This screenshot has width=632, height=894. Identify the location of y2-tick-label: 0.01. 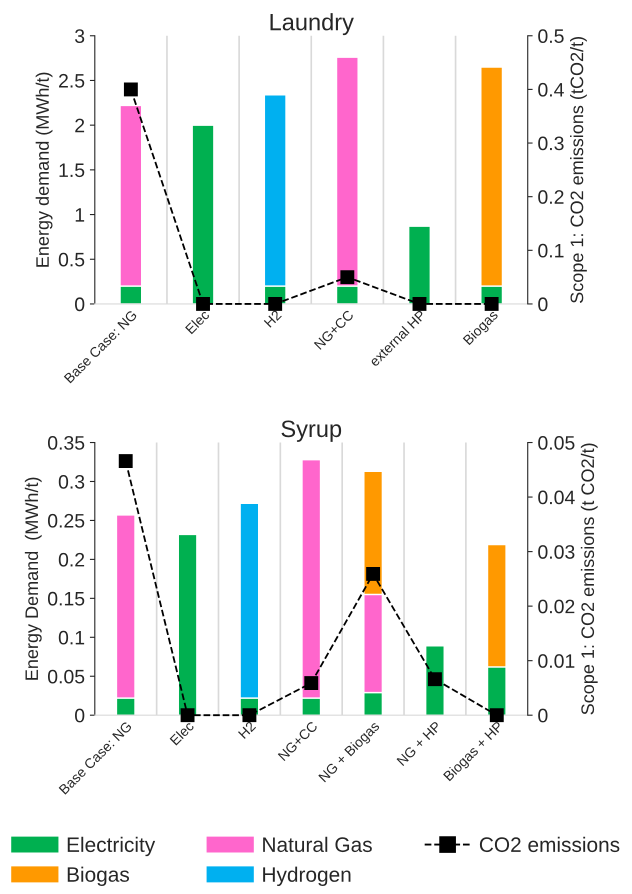
(556, 661).